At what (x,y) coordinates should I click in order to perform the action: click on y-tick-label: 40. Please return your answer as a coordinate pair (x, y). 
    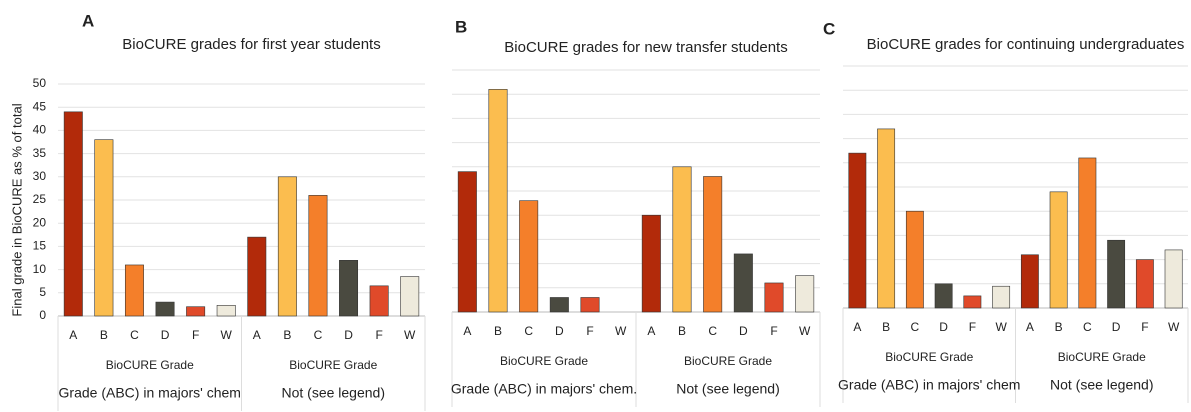
    Looking at the image, I should click on (40, 130).